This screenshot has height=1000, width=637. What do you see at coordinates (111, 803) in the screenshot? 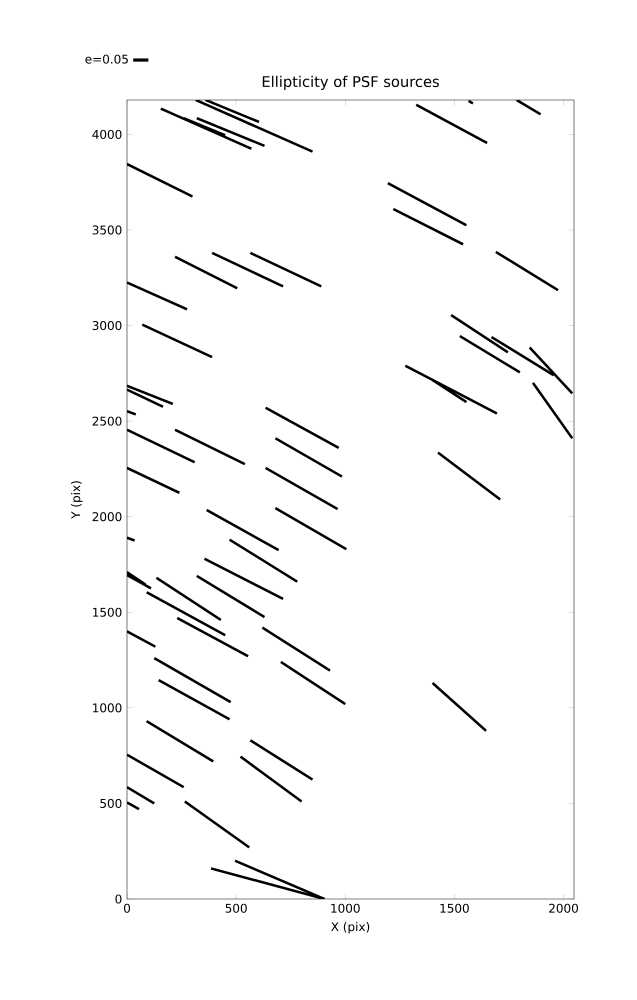
I see `y-tick-label: 500` at bounding box center [111, 803].